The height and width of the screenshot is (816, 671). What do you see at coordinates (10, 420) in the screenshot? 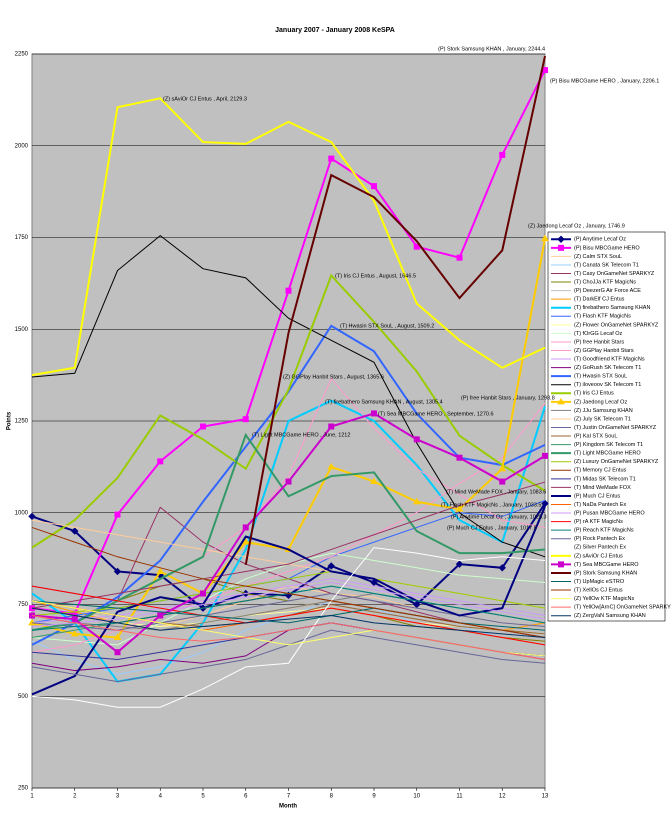
I see `y-axis-label: Points` at bounding box center [10, 420].